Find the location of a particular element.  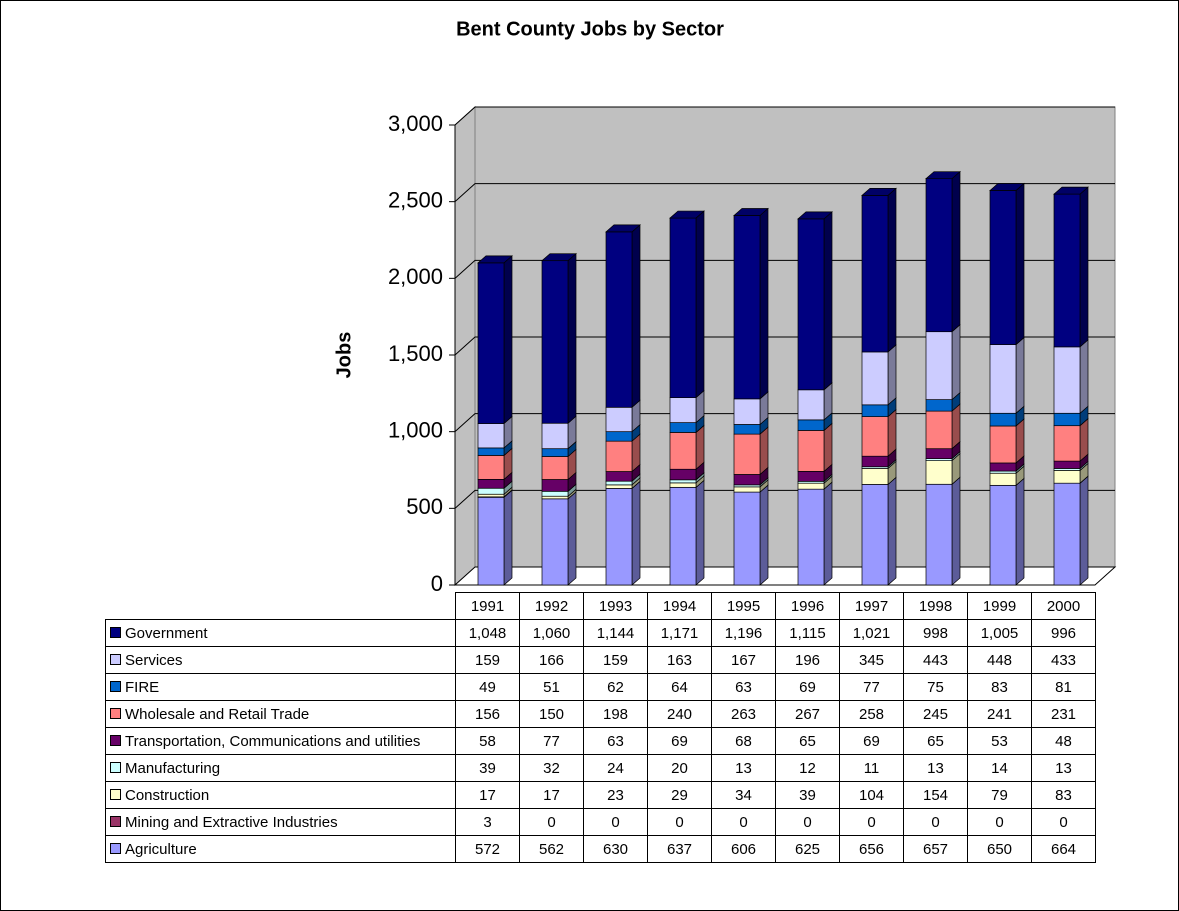

x-tick-label: 1999 is located at coordinates (999, 606).